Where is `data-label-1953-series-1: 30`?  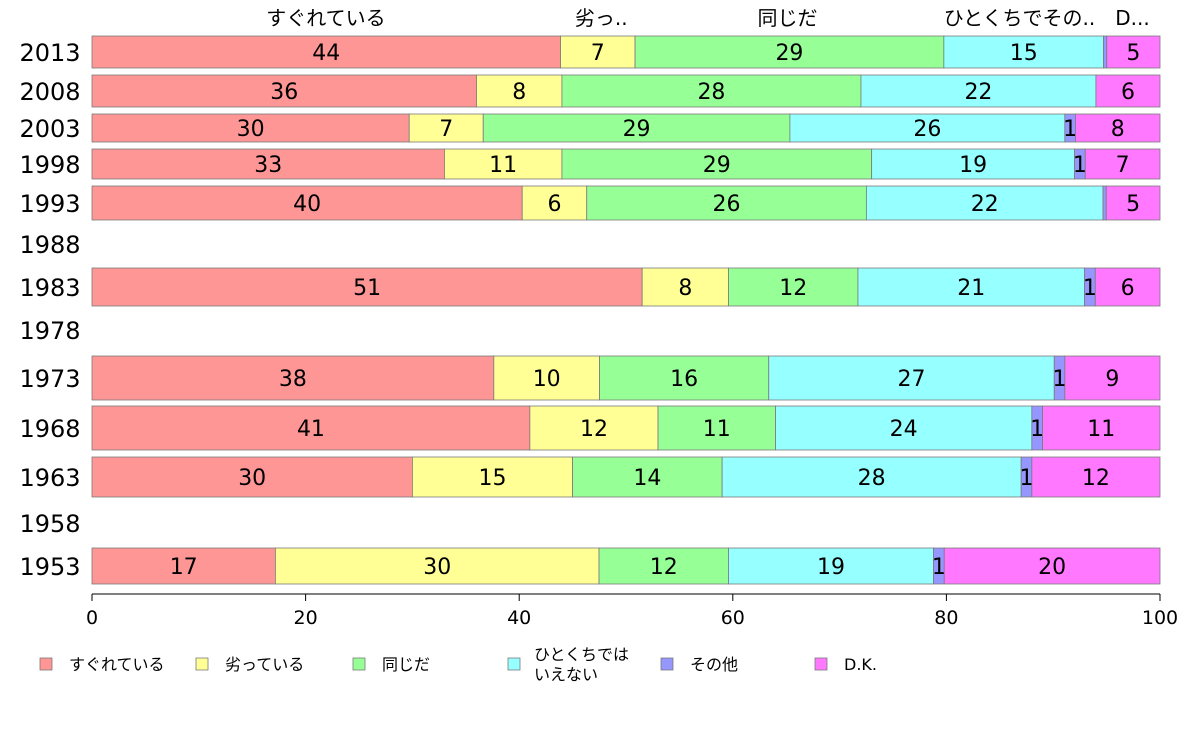 data-label-1953-series-1: 30 is located at coordinates (437, 567).